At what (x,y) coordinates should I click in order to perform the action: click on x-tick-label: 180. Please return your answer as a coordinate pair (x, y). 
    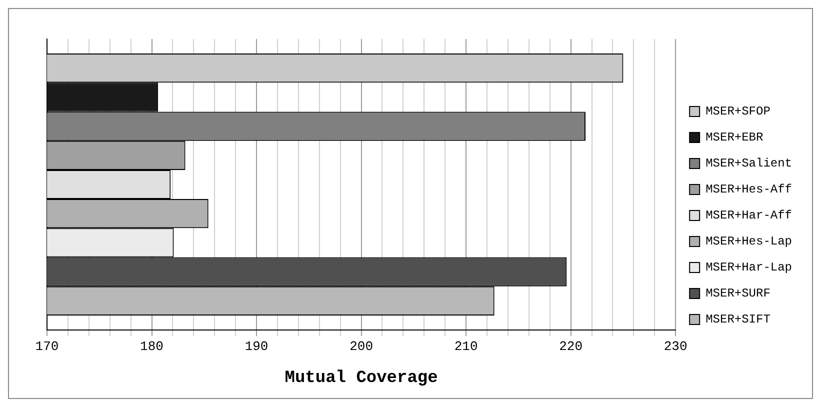
    Looking at the image, I should click on (152, 346).